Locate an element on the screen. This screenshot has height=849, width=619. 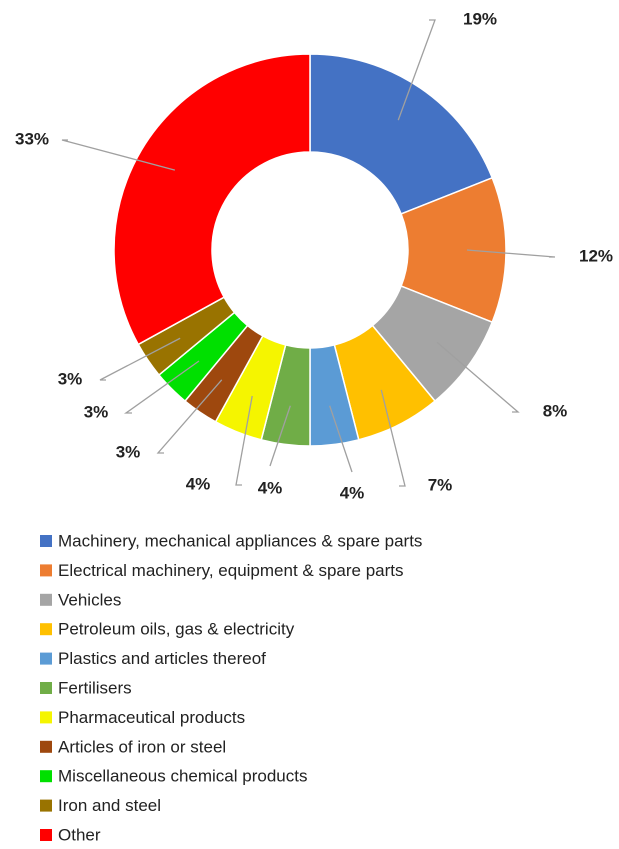
legend-label: Articles of iron or steel is located at coordinates (142, 746).